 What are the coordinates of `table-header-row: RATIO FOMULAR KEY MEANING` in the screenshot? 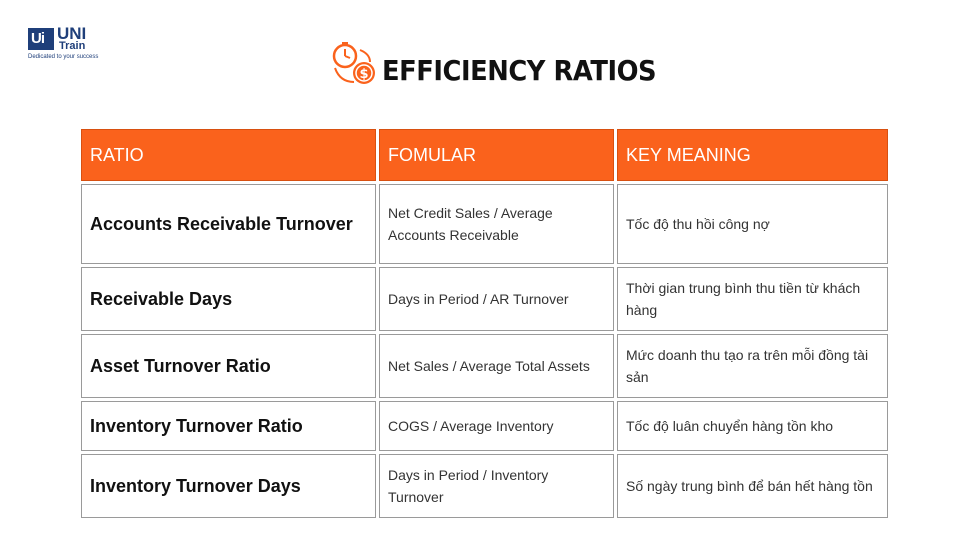 It's located at (484, 155).